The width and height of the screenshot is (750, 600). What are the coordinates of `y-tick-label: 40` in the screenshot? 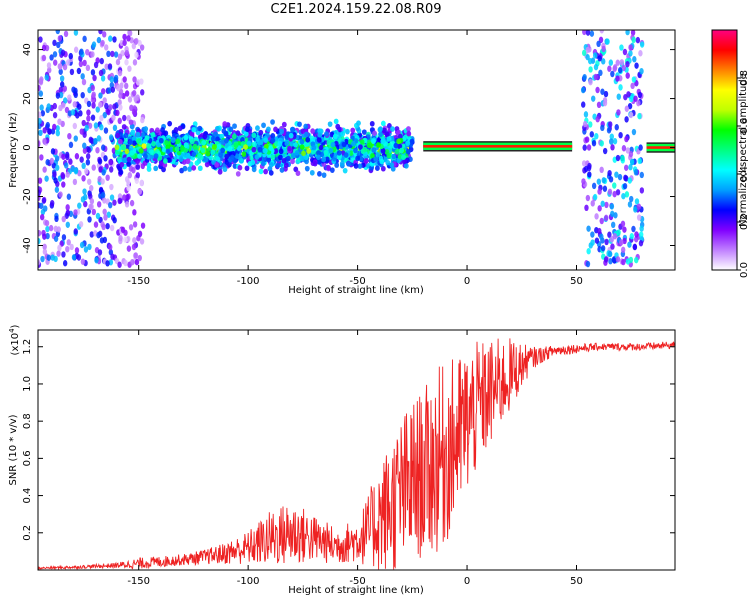 It's located at (27, 49).